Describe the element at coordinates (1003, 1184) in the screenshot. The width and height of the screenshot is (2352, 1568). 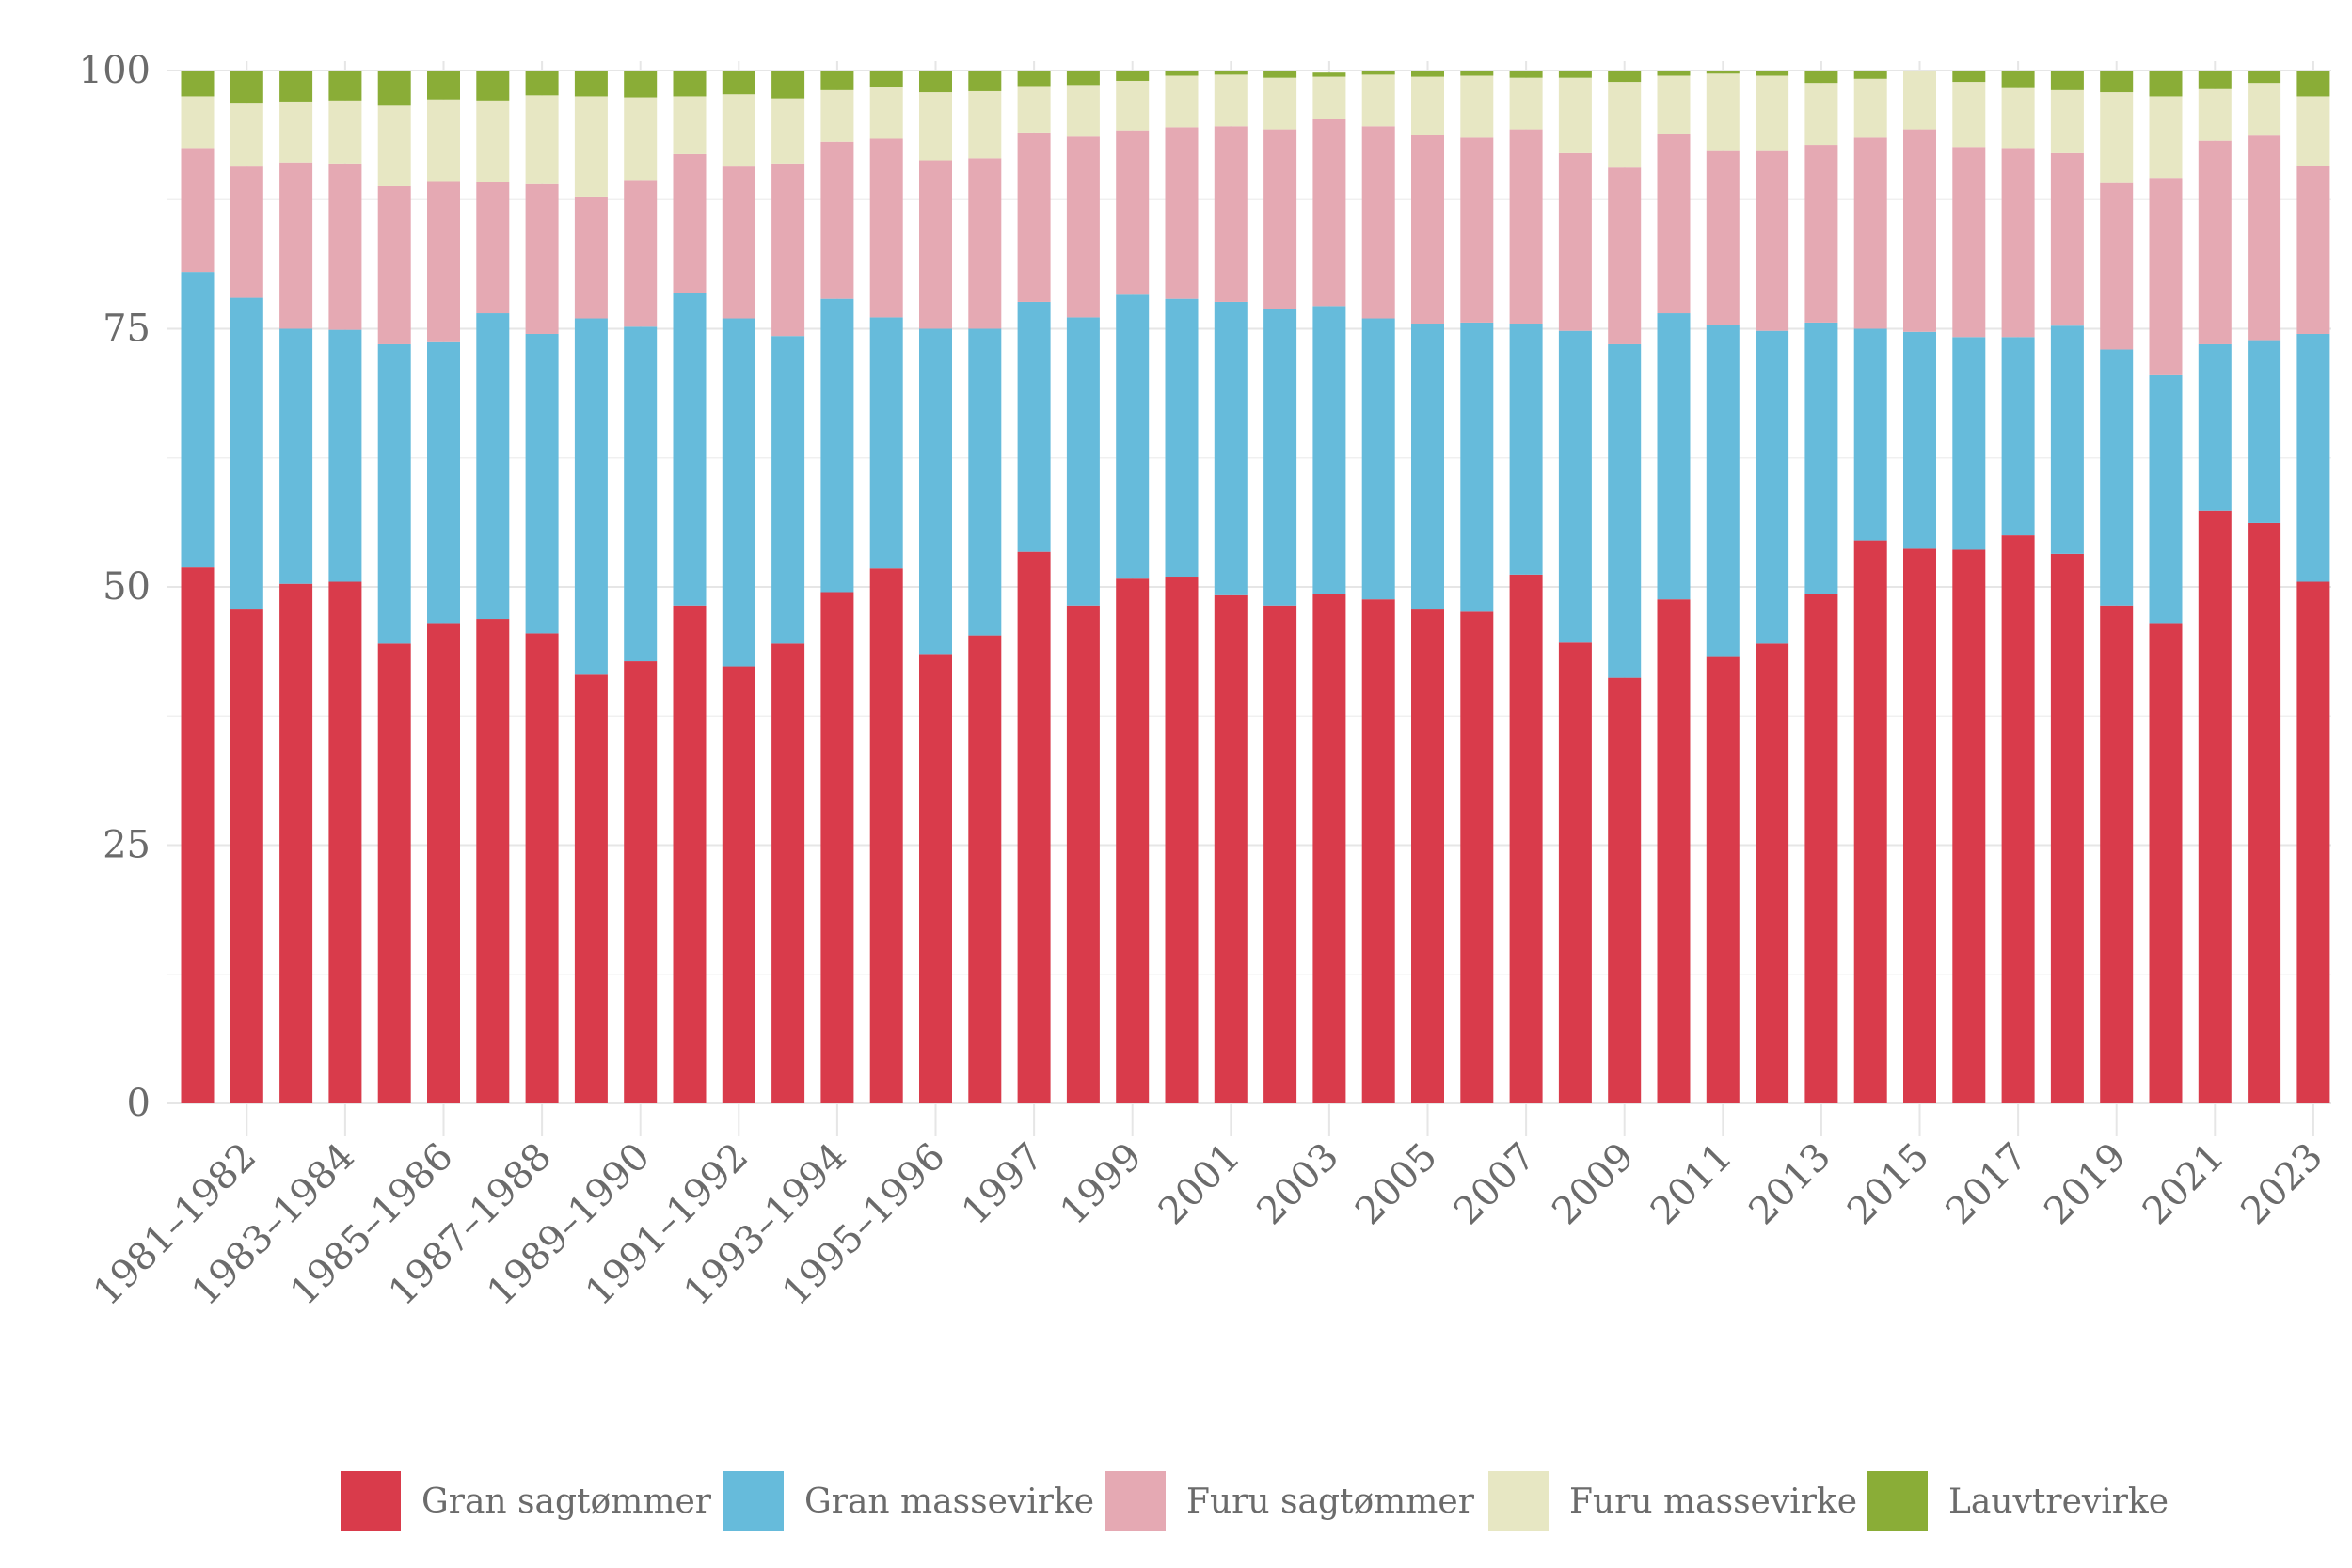
I see `x-tick-label: 1997` at that location.